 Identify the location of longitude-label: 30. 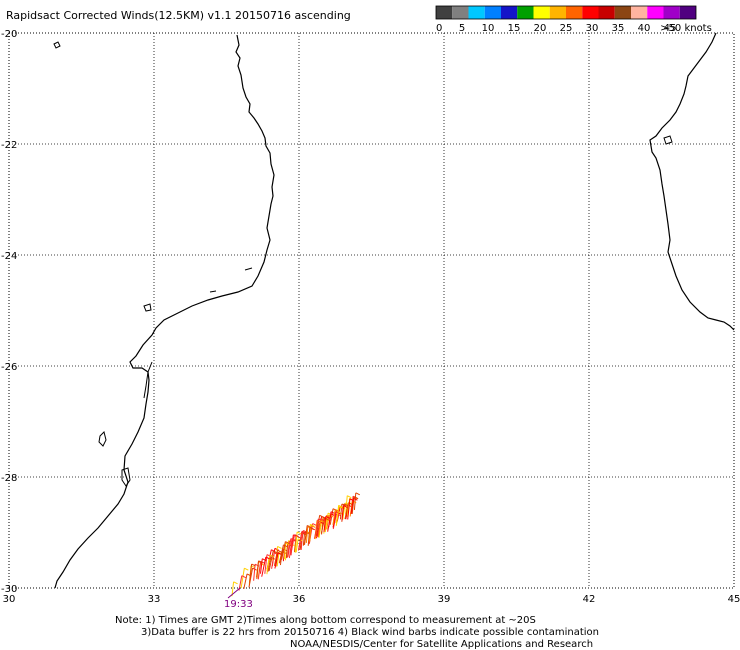
(9, 599).